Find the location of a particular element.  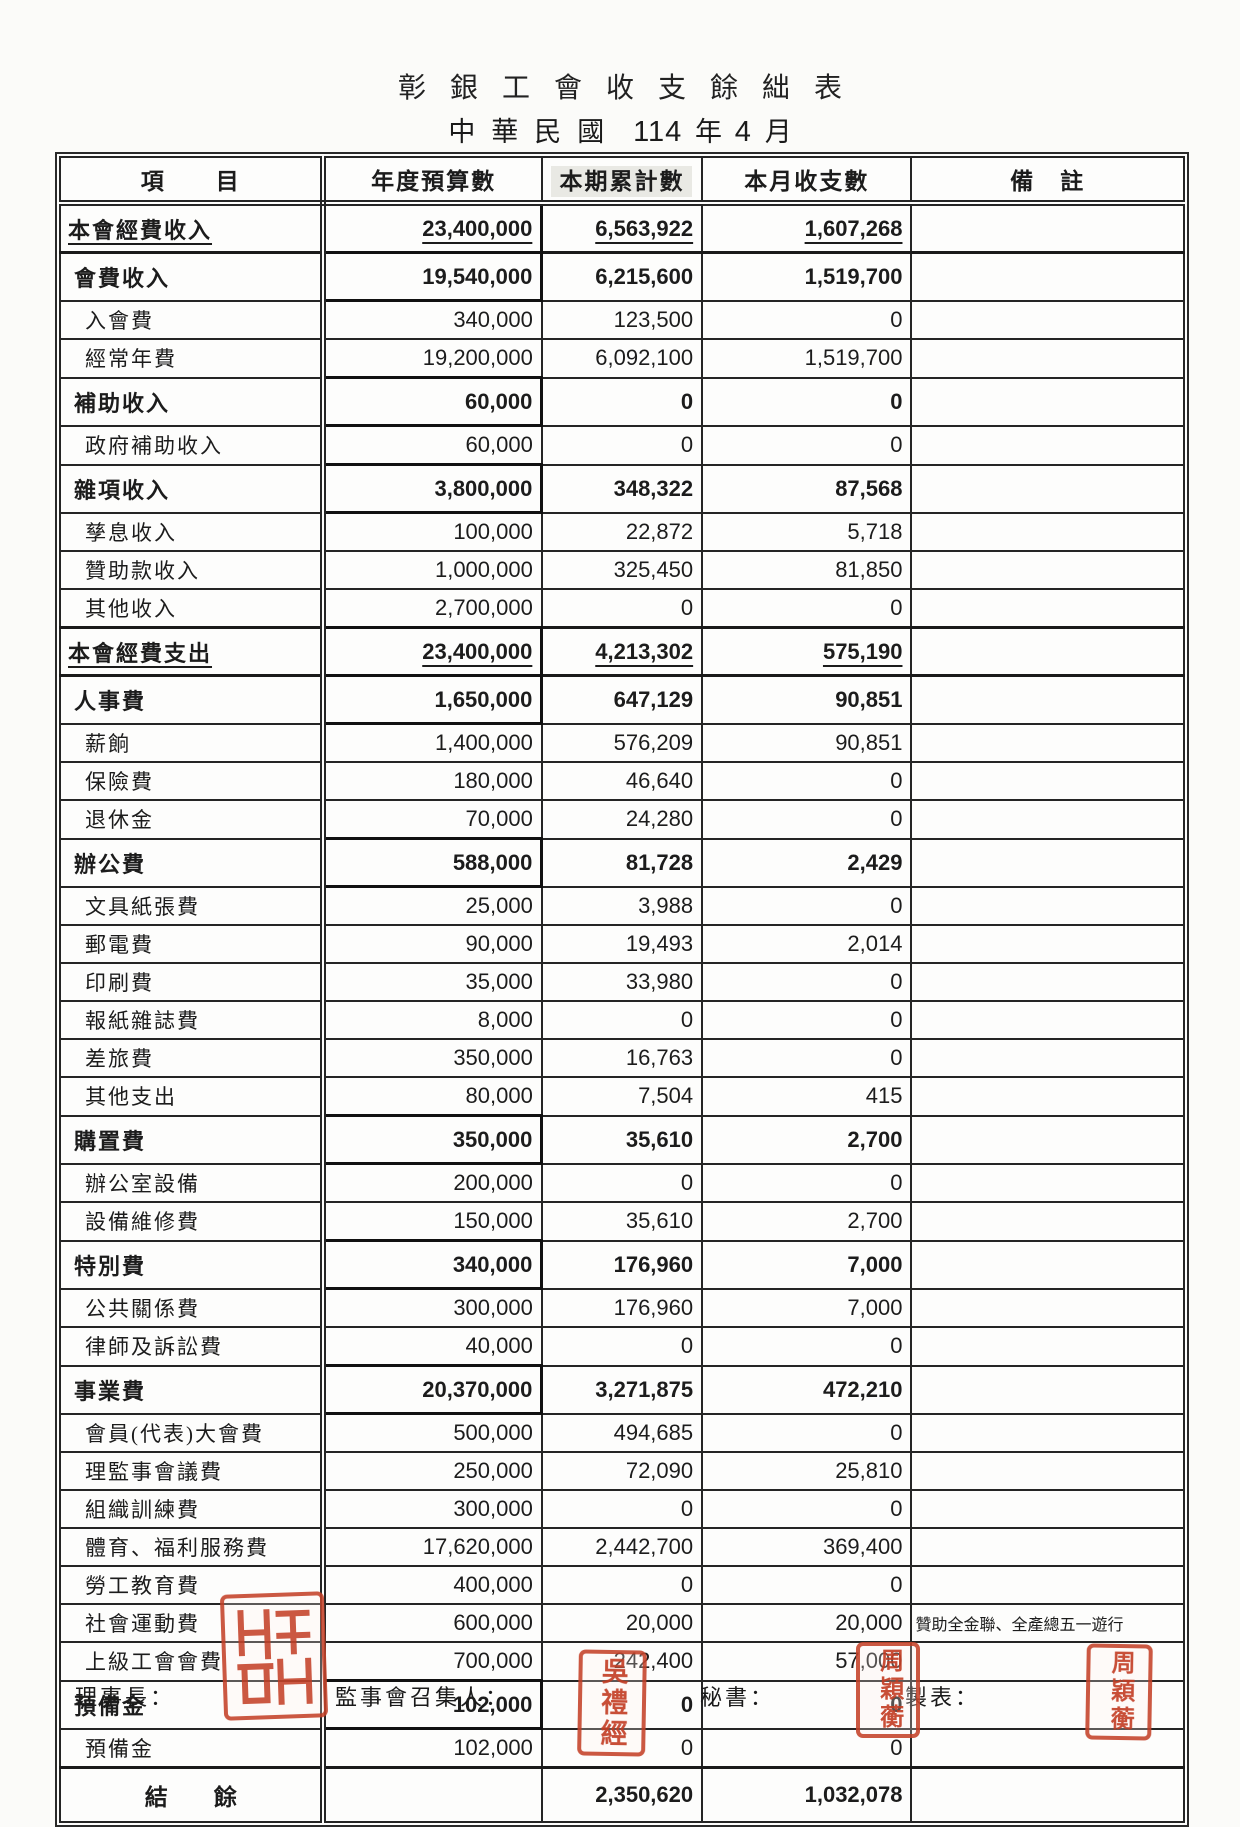

row-budget: 1,650,000 is located at coordinates (432, 699).